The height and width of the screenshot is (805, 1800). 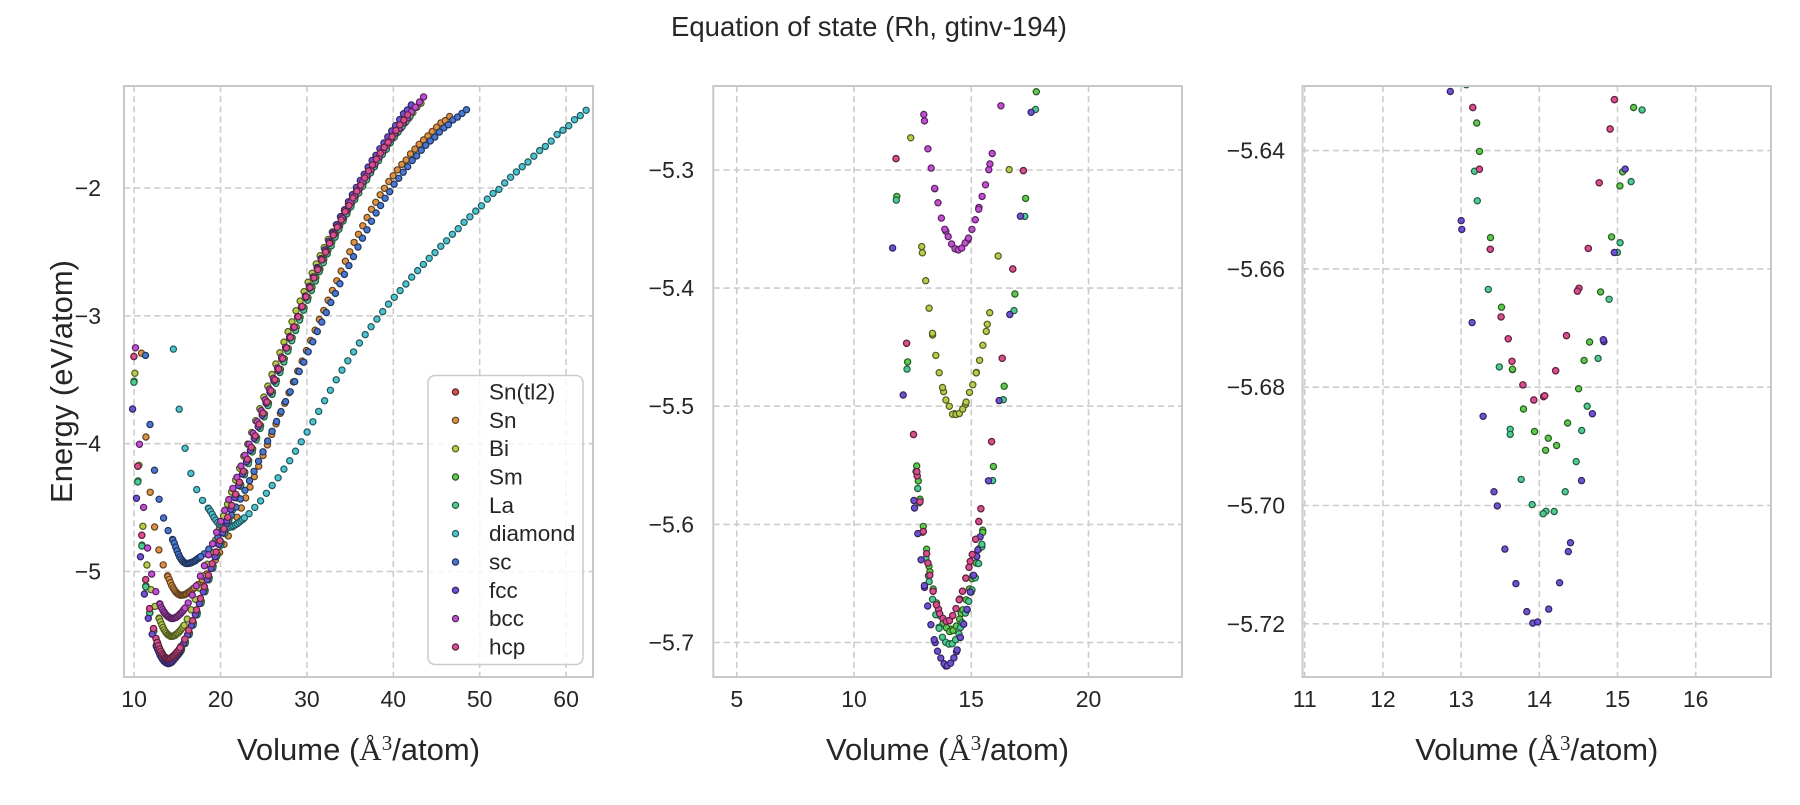 What do you see at coordinates (1305, 699) in the screenshot?
I see `svg-text: 11` at bounding box center [1305, 699].